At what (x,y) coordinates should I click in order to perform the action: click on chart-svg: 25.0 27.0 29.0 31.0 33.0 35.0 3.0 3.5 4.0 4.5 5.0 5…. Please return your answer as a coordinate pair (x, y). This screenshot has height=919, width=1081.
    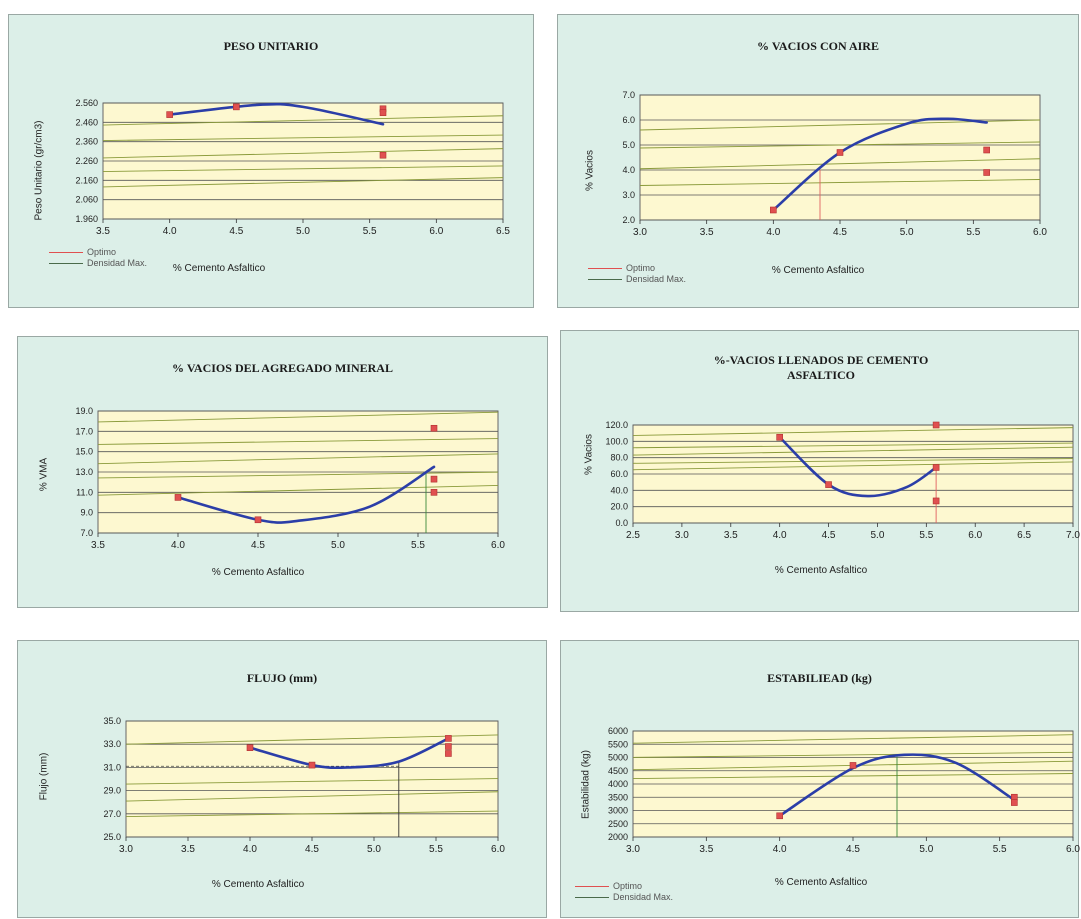
    Looking at the image, I should click on (304, 785).